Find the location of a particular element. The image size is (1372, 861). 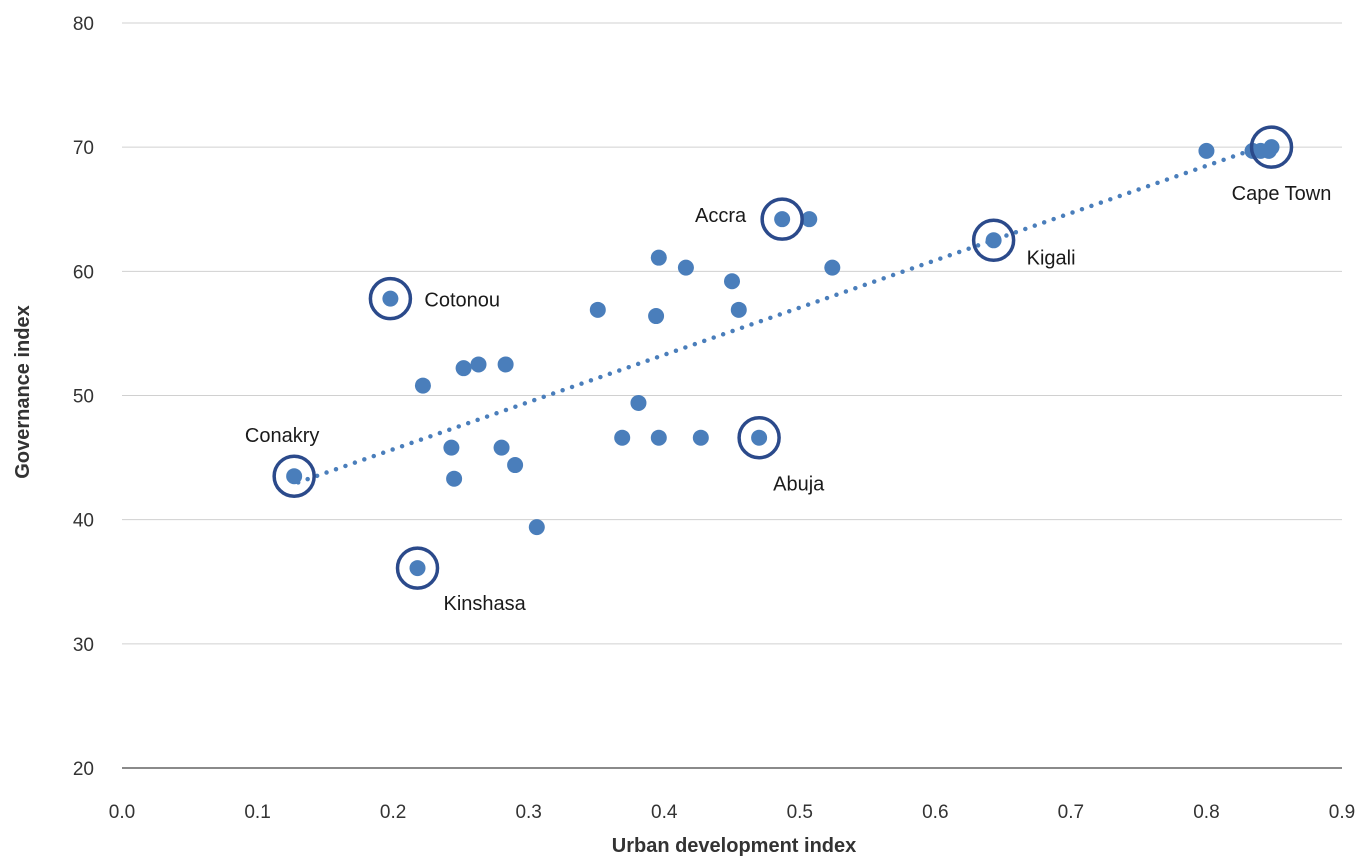

city-label-kigali: Kigali is located at coordinates (1051, 258).